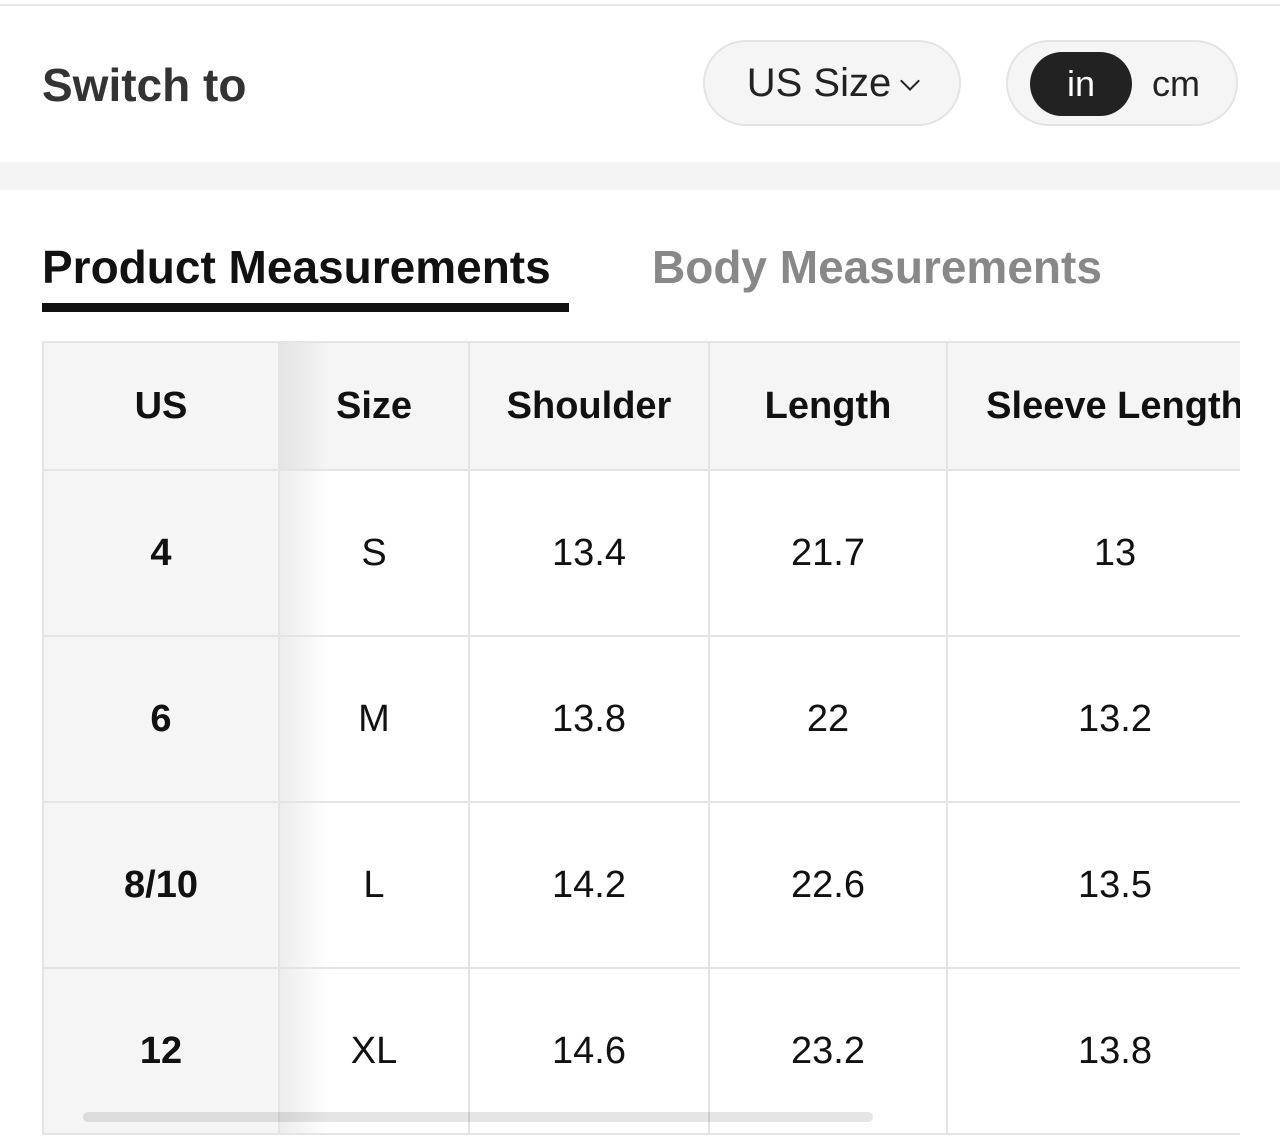 Image resolution: width=1280 pixels, height=1137 pixels. I want to click on cell-shoulder: 14.6, so click(589, 1051).